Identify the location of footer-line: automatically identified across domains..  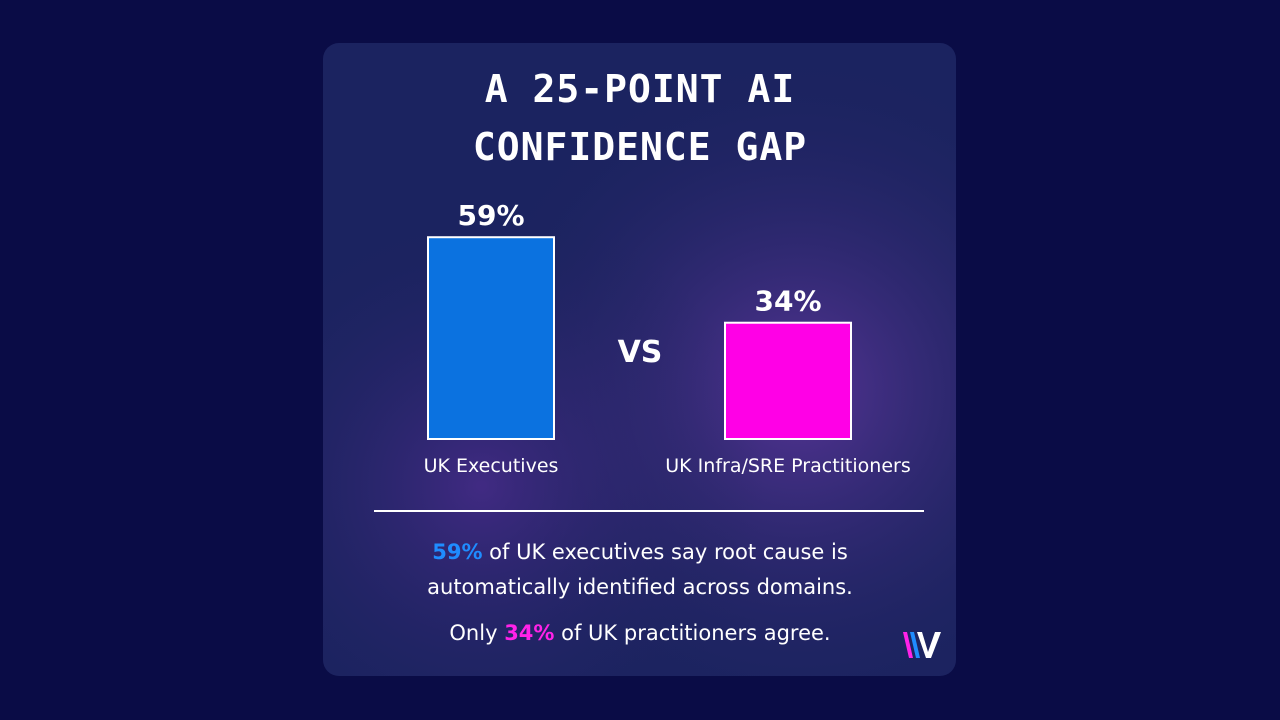
(640, 587).